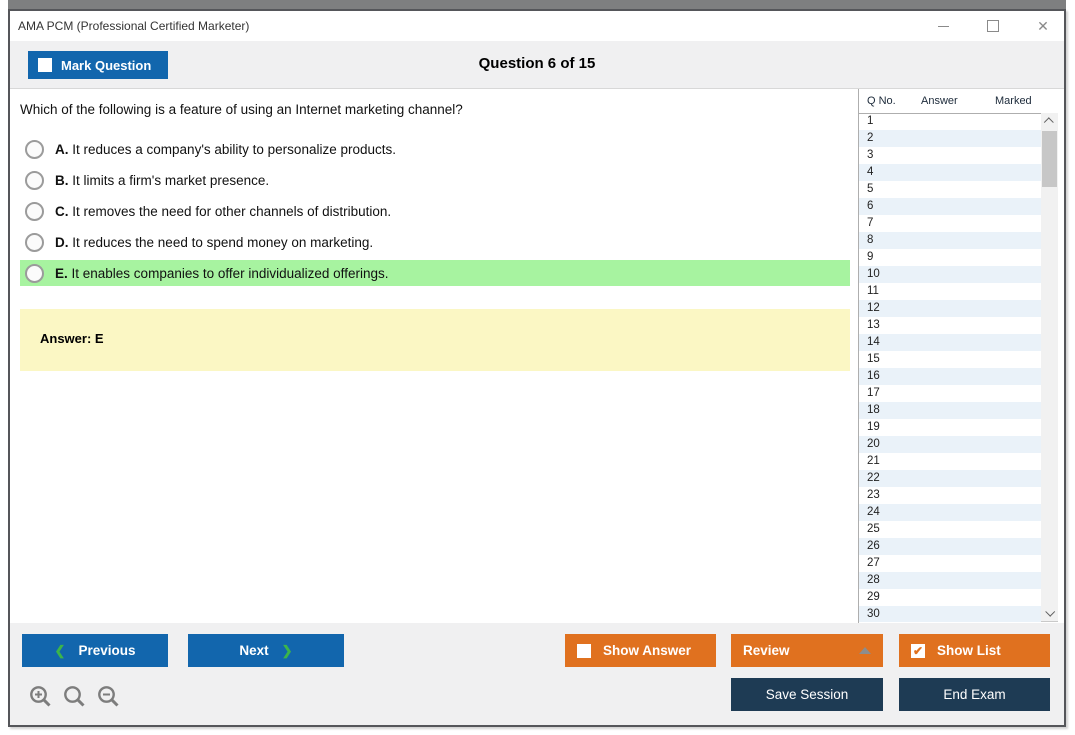 This screenshot has height=735, width=1075. I want to click on question-number: 8, so click(870, 240).